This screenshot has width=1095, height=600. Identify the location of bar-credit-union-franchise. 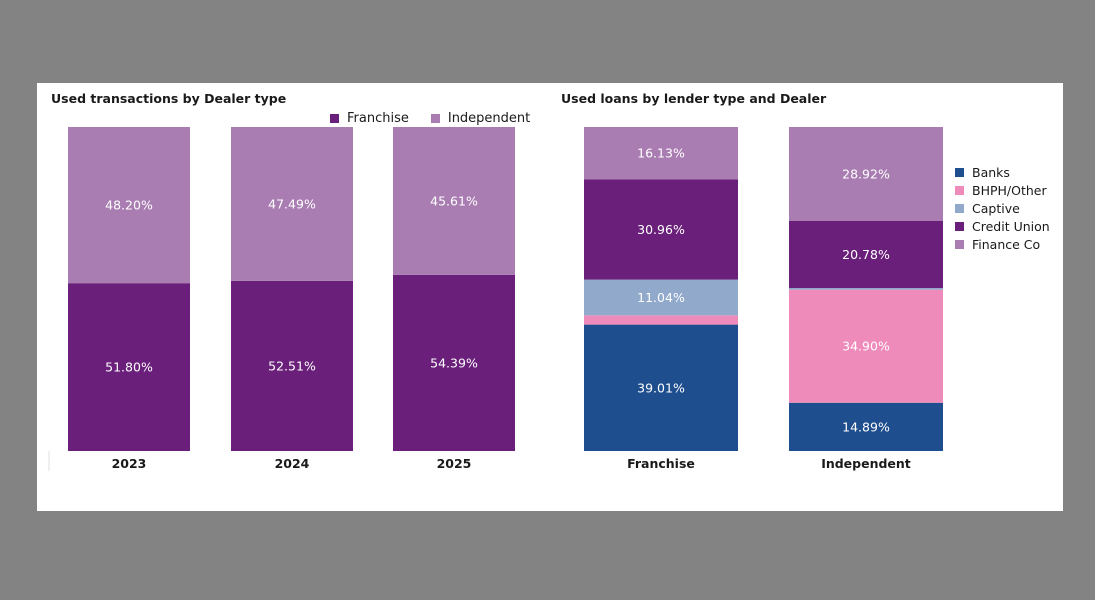
(661, 229).